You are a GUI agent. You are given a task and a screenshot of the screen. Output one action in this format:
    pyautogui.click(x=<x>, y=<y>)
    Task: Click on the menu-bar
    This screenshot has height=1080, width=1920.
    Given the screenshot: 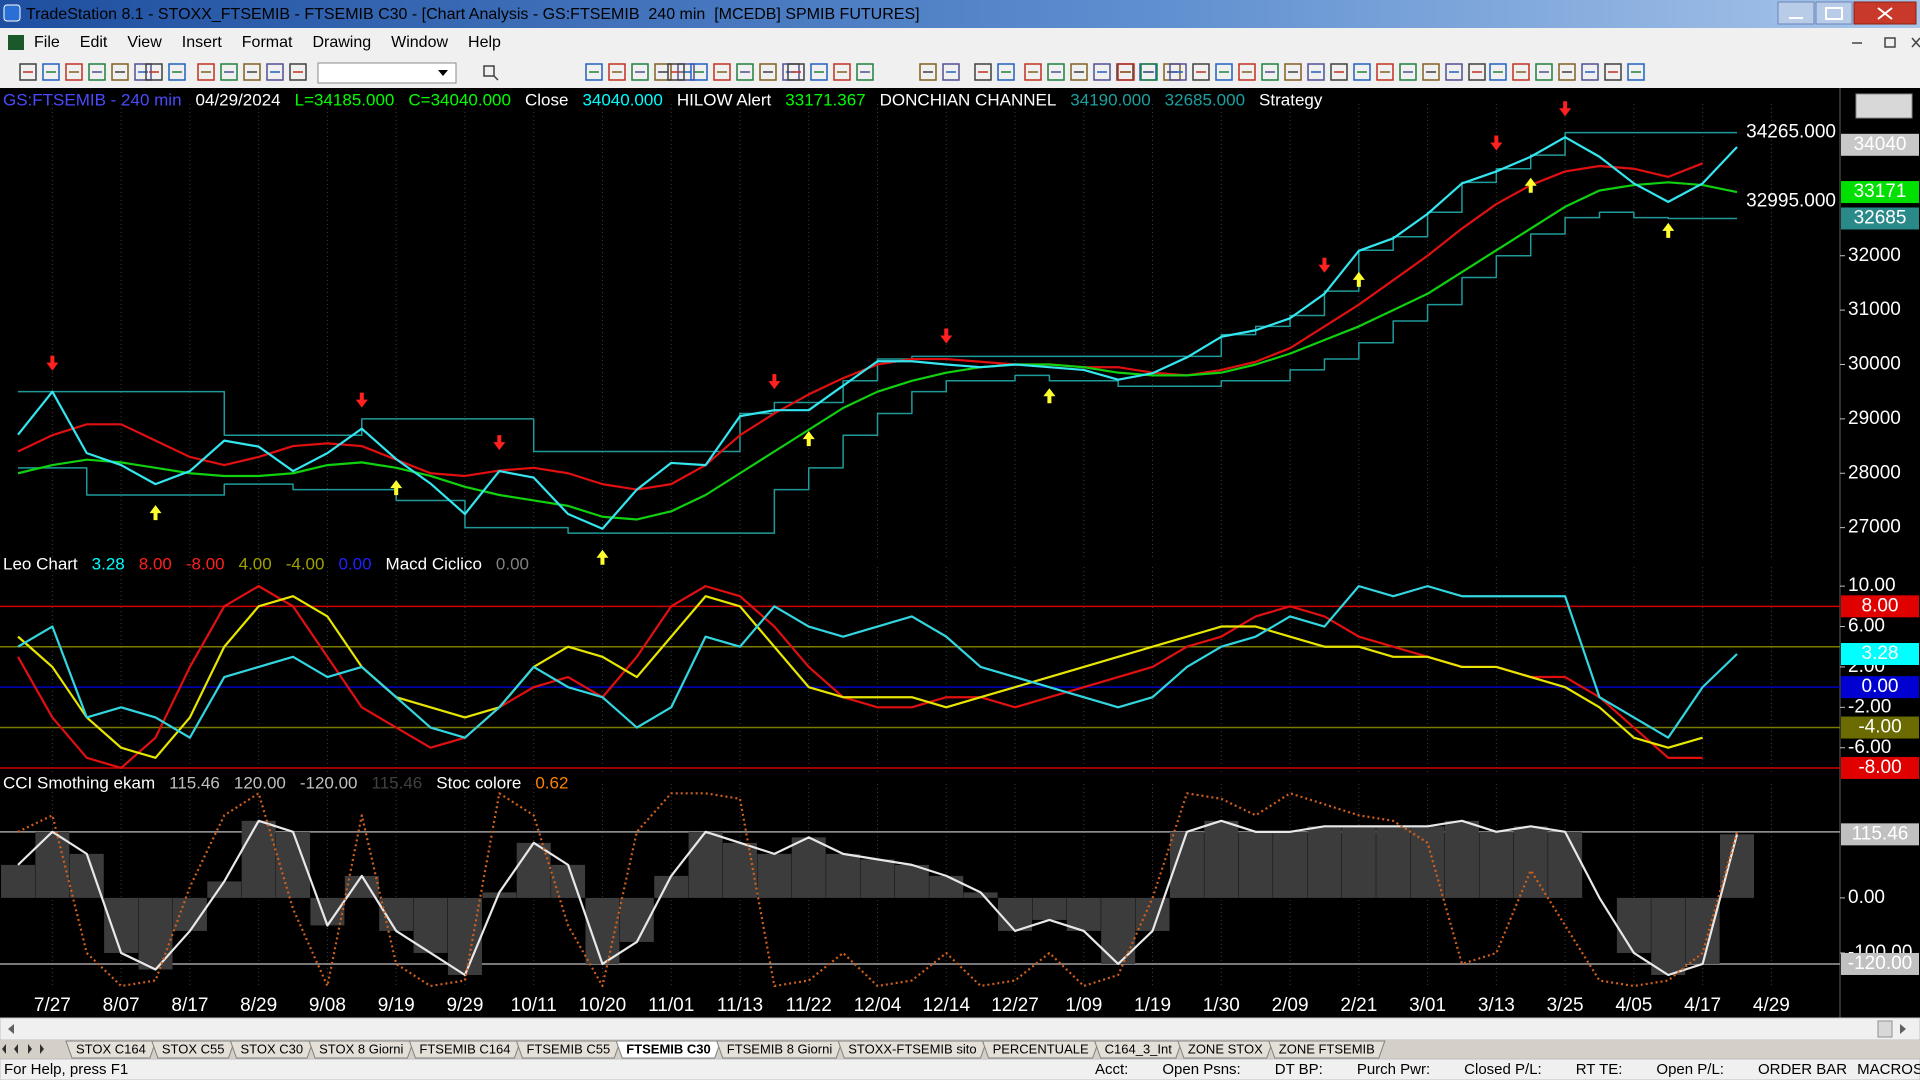 What is the action you would take?
    pyautogui.click(x=960, y=42)
    